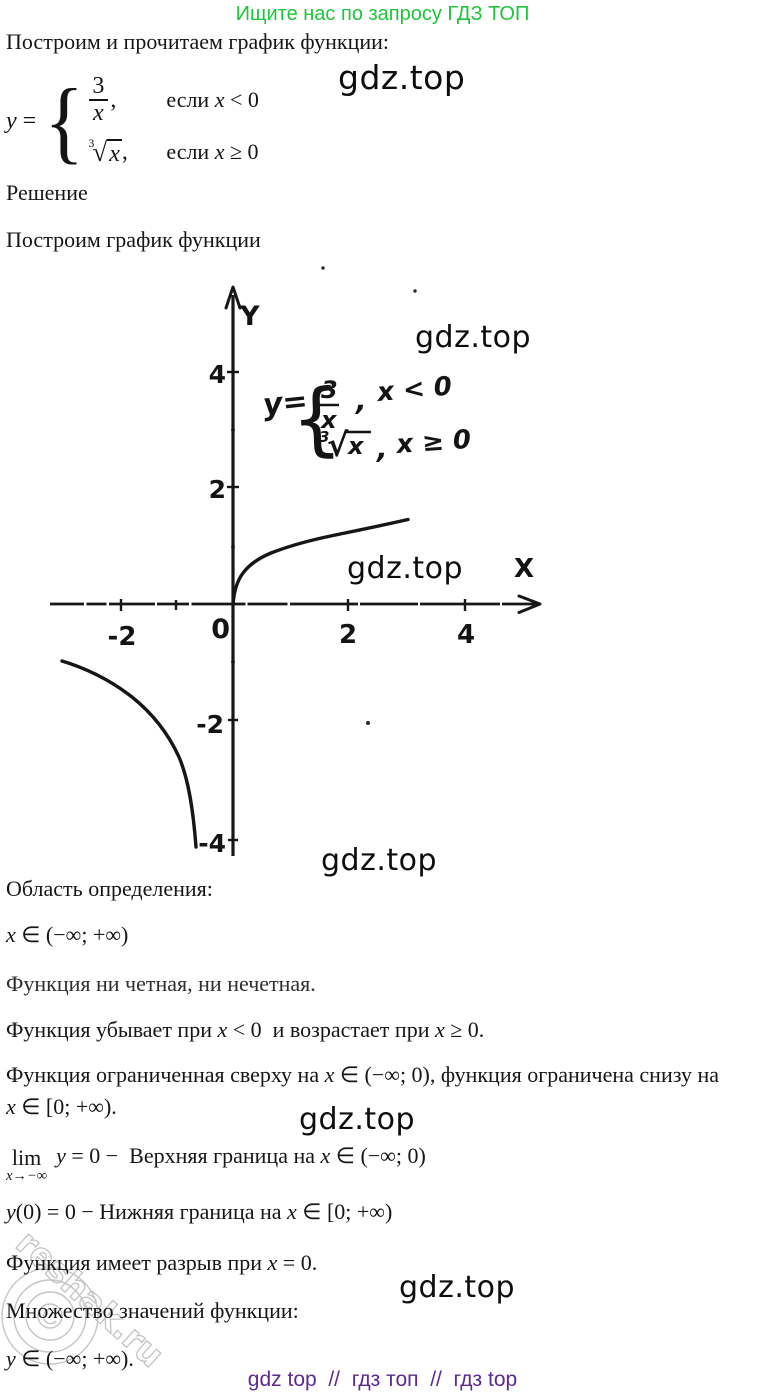 The image size is (765, 1398). I want to click on limit-operator: lim x→−∞, so click(26, 1165).